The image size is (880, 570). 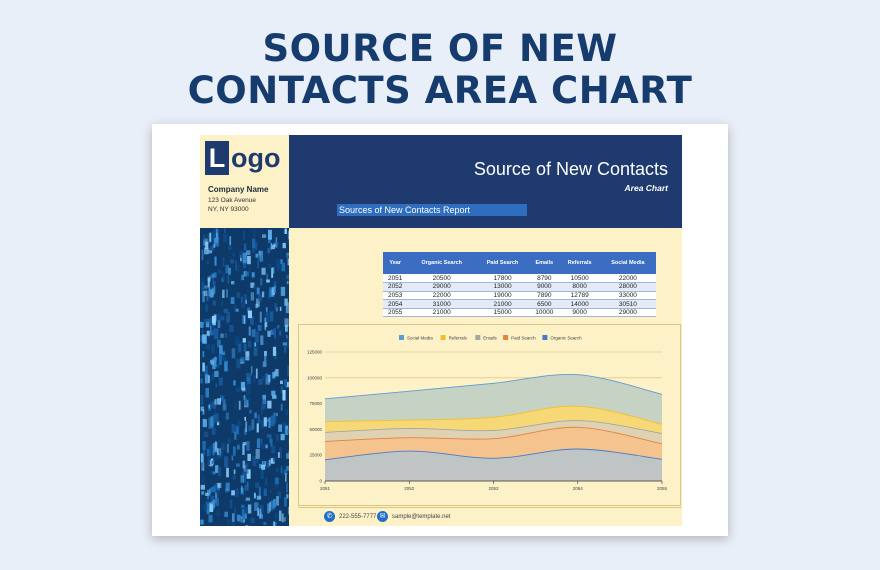 I want to click on table-cell: 14000, so click(x=579, y=304).